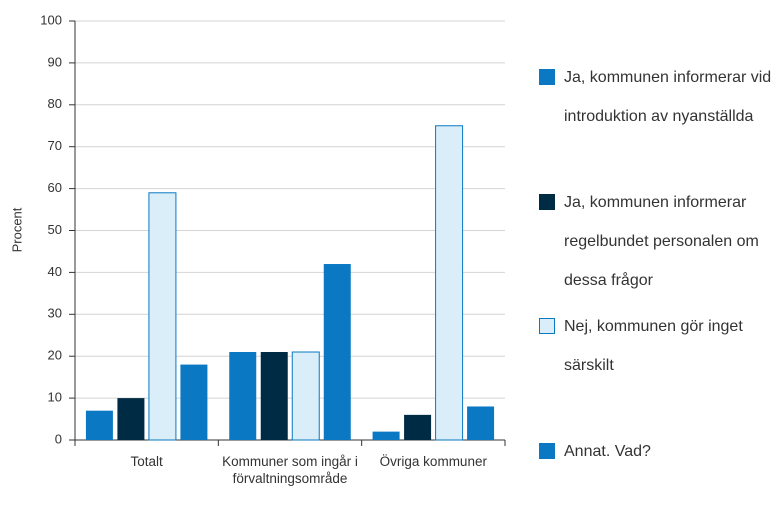 The height and width of the screenshot is (513, 782). Describe the element at coordinates (55, 103) in the screenshot. I see `y-tick-label: 80` at that location.